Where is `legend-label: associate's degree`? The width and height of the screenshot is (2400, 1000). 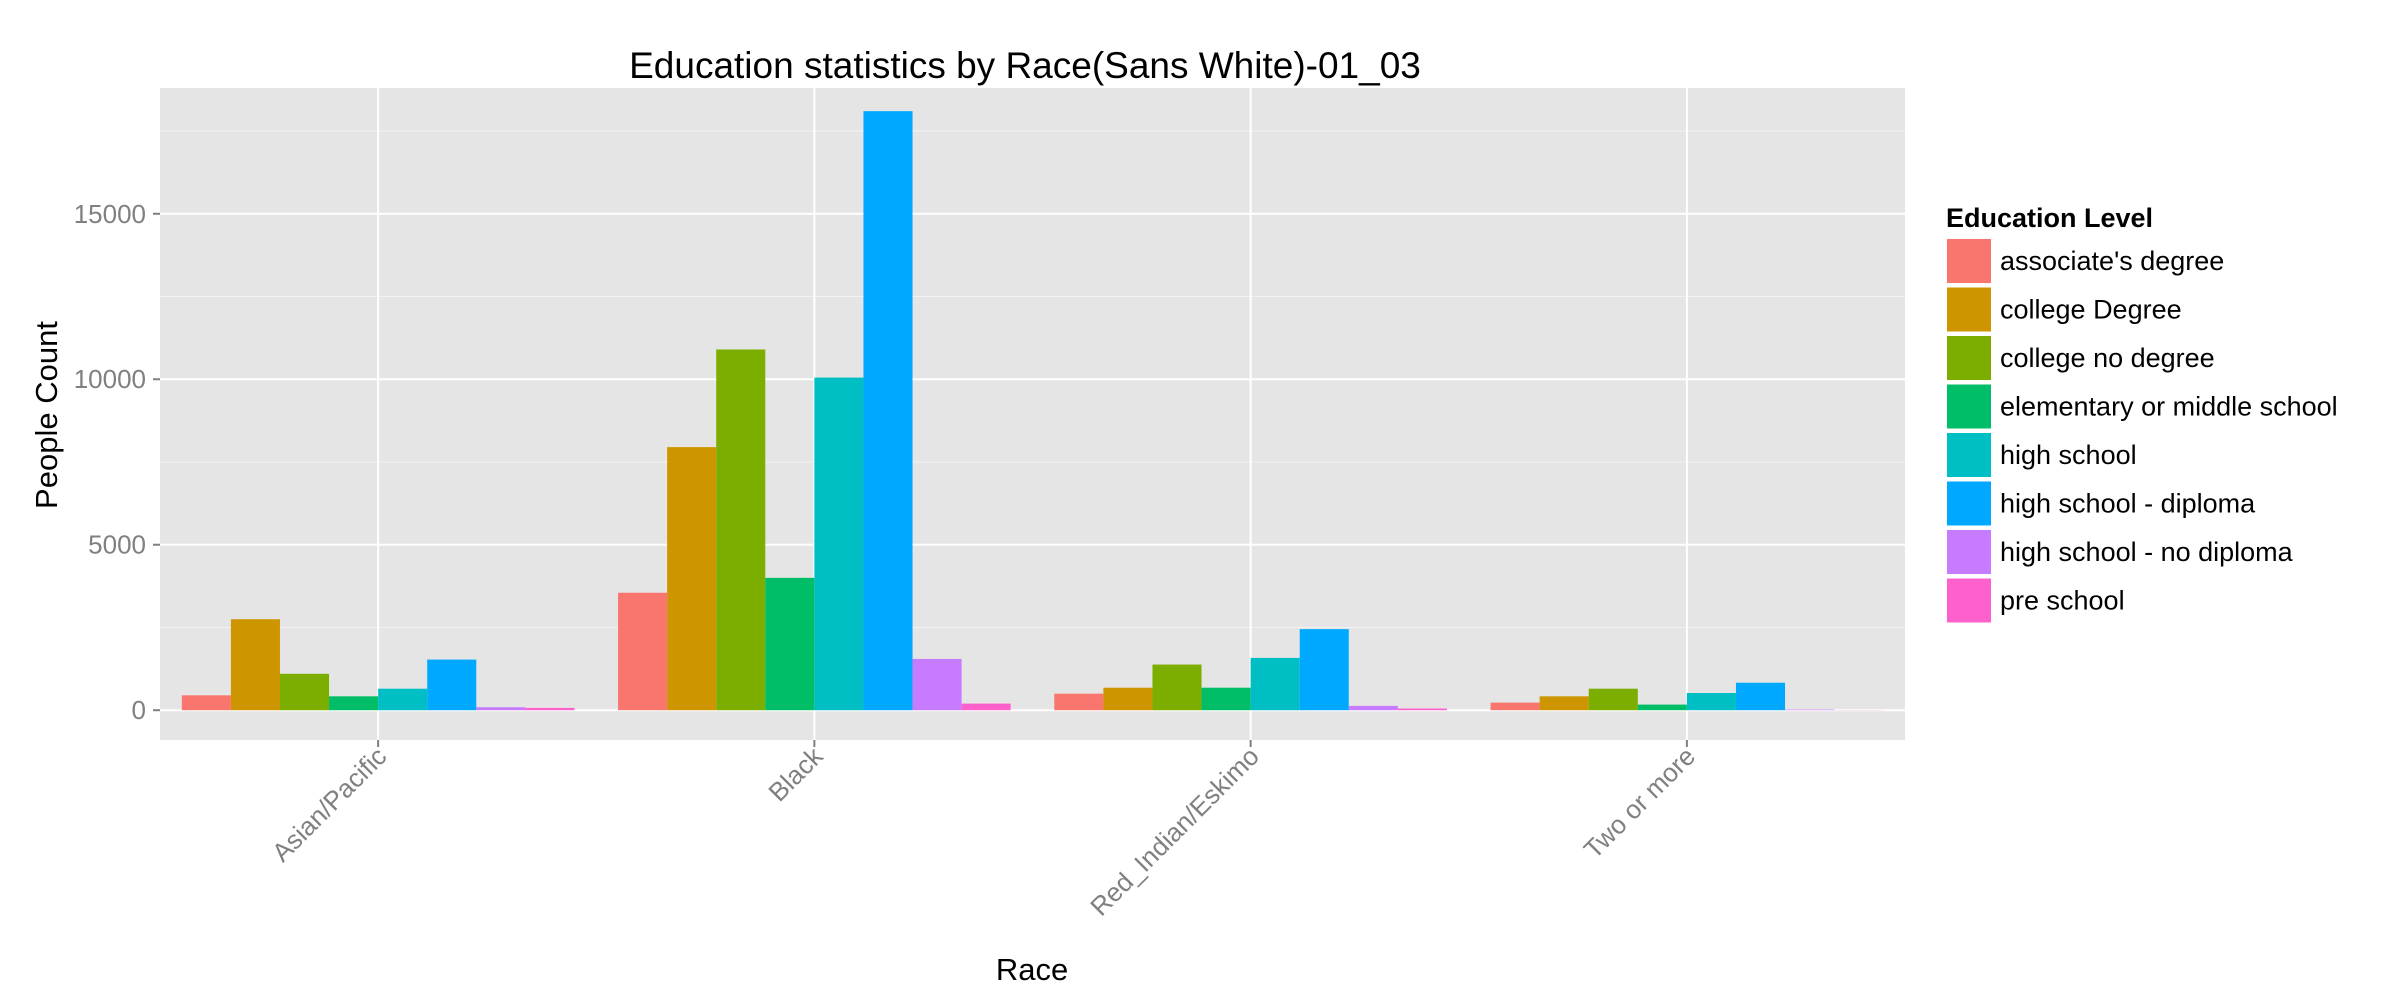
legend-label: associate's degree is located at coordinates (2112, 261).